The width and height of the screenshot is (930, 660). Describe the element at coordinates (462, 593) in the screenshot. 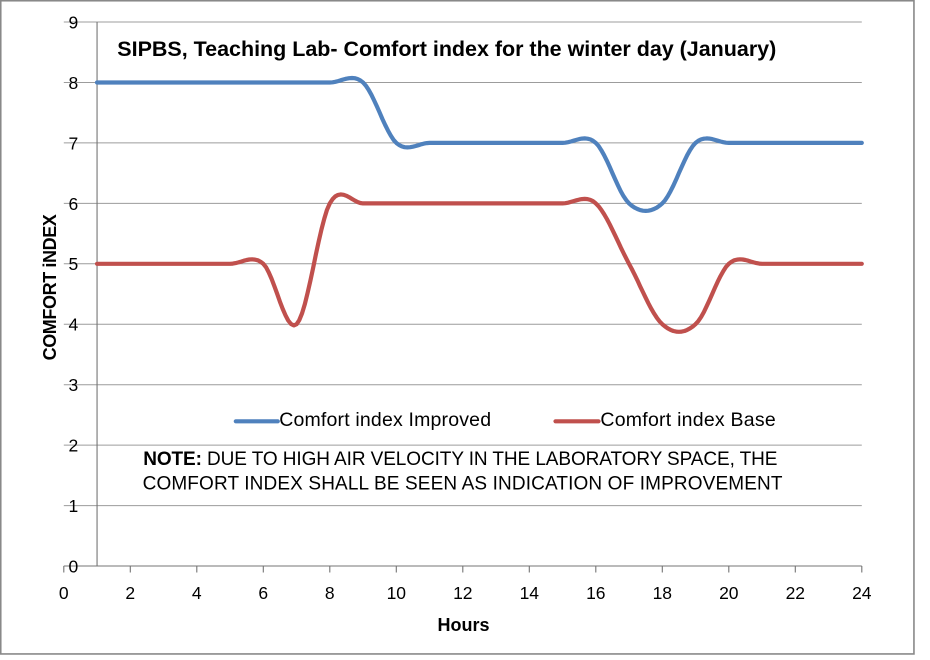

I see `svg-text: 12` at that location.